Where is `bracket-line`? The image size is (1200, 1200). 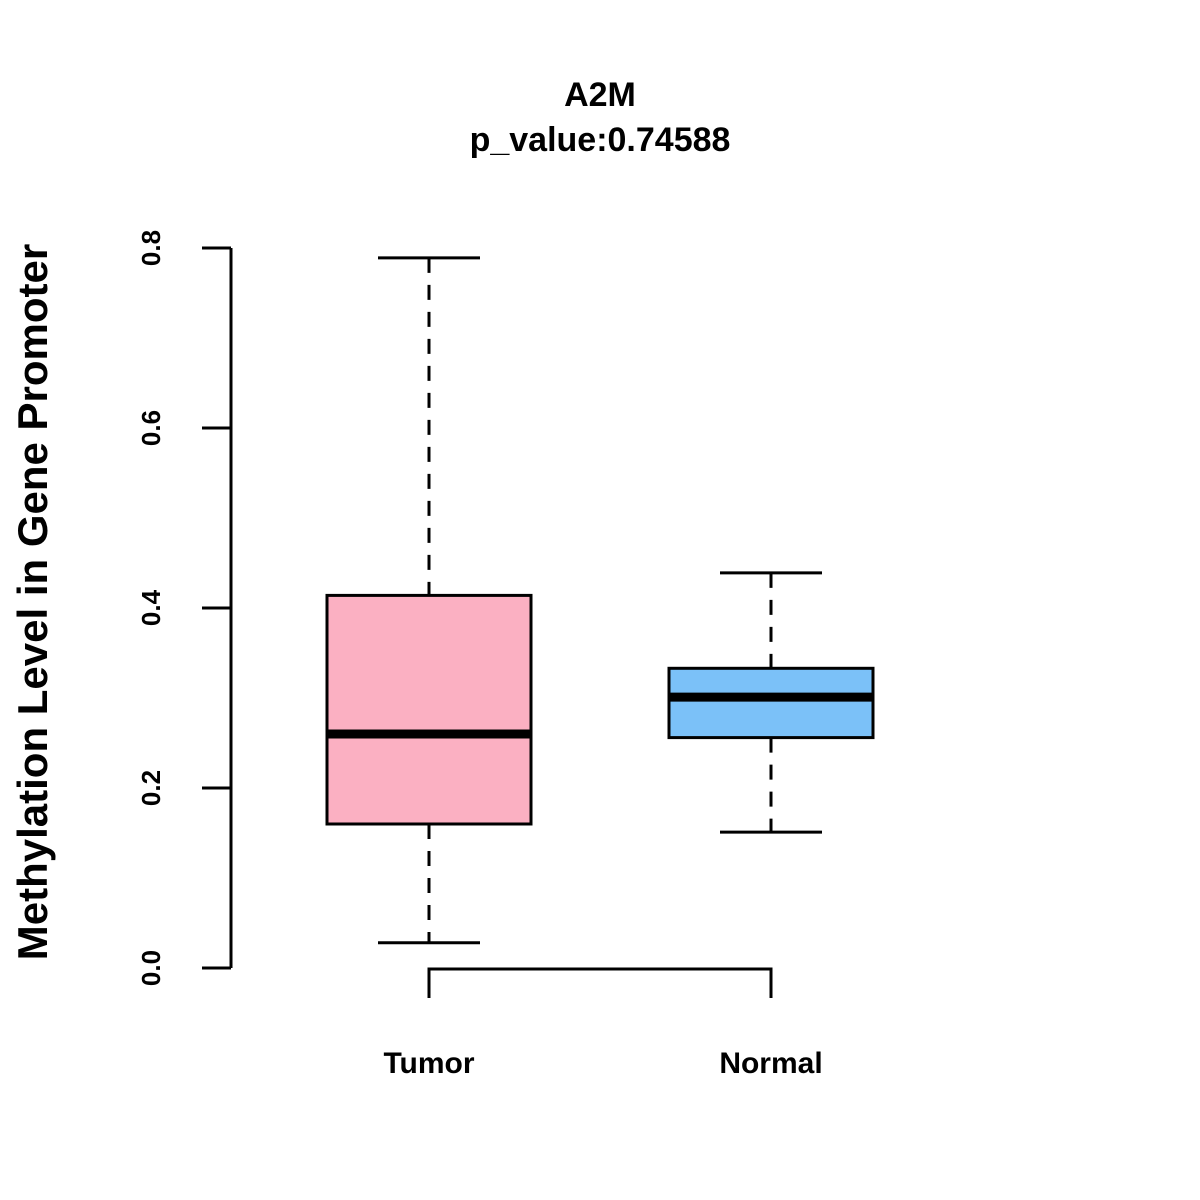 bracket-line is located at coordinates (600, 982).